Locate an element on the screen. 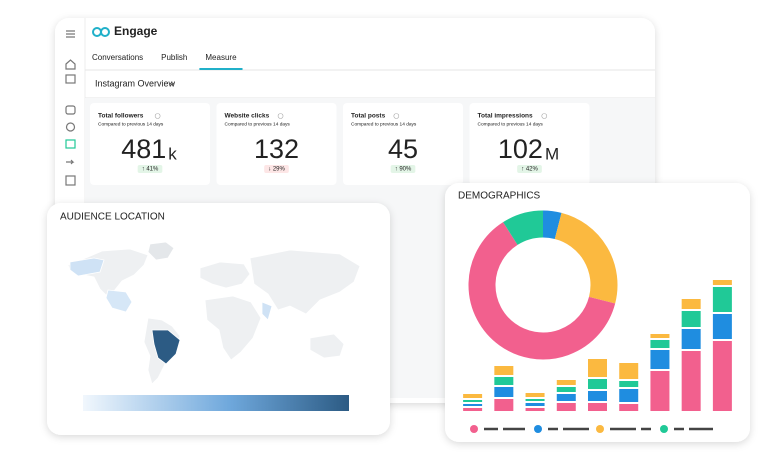 This screenshot has height=453, width=768. home-icon is located at coordinates (70, 64).